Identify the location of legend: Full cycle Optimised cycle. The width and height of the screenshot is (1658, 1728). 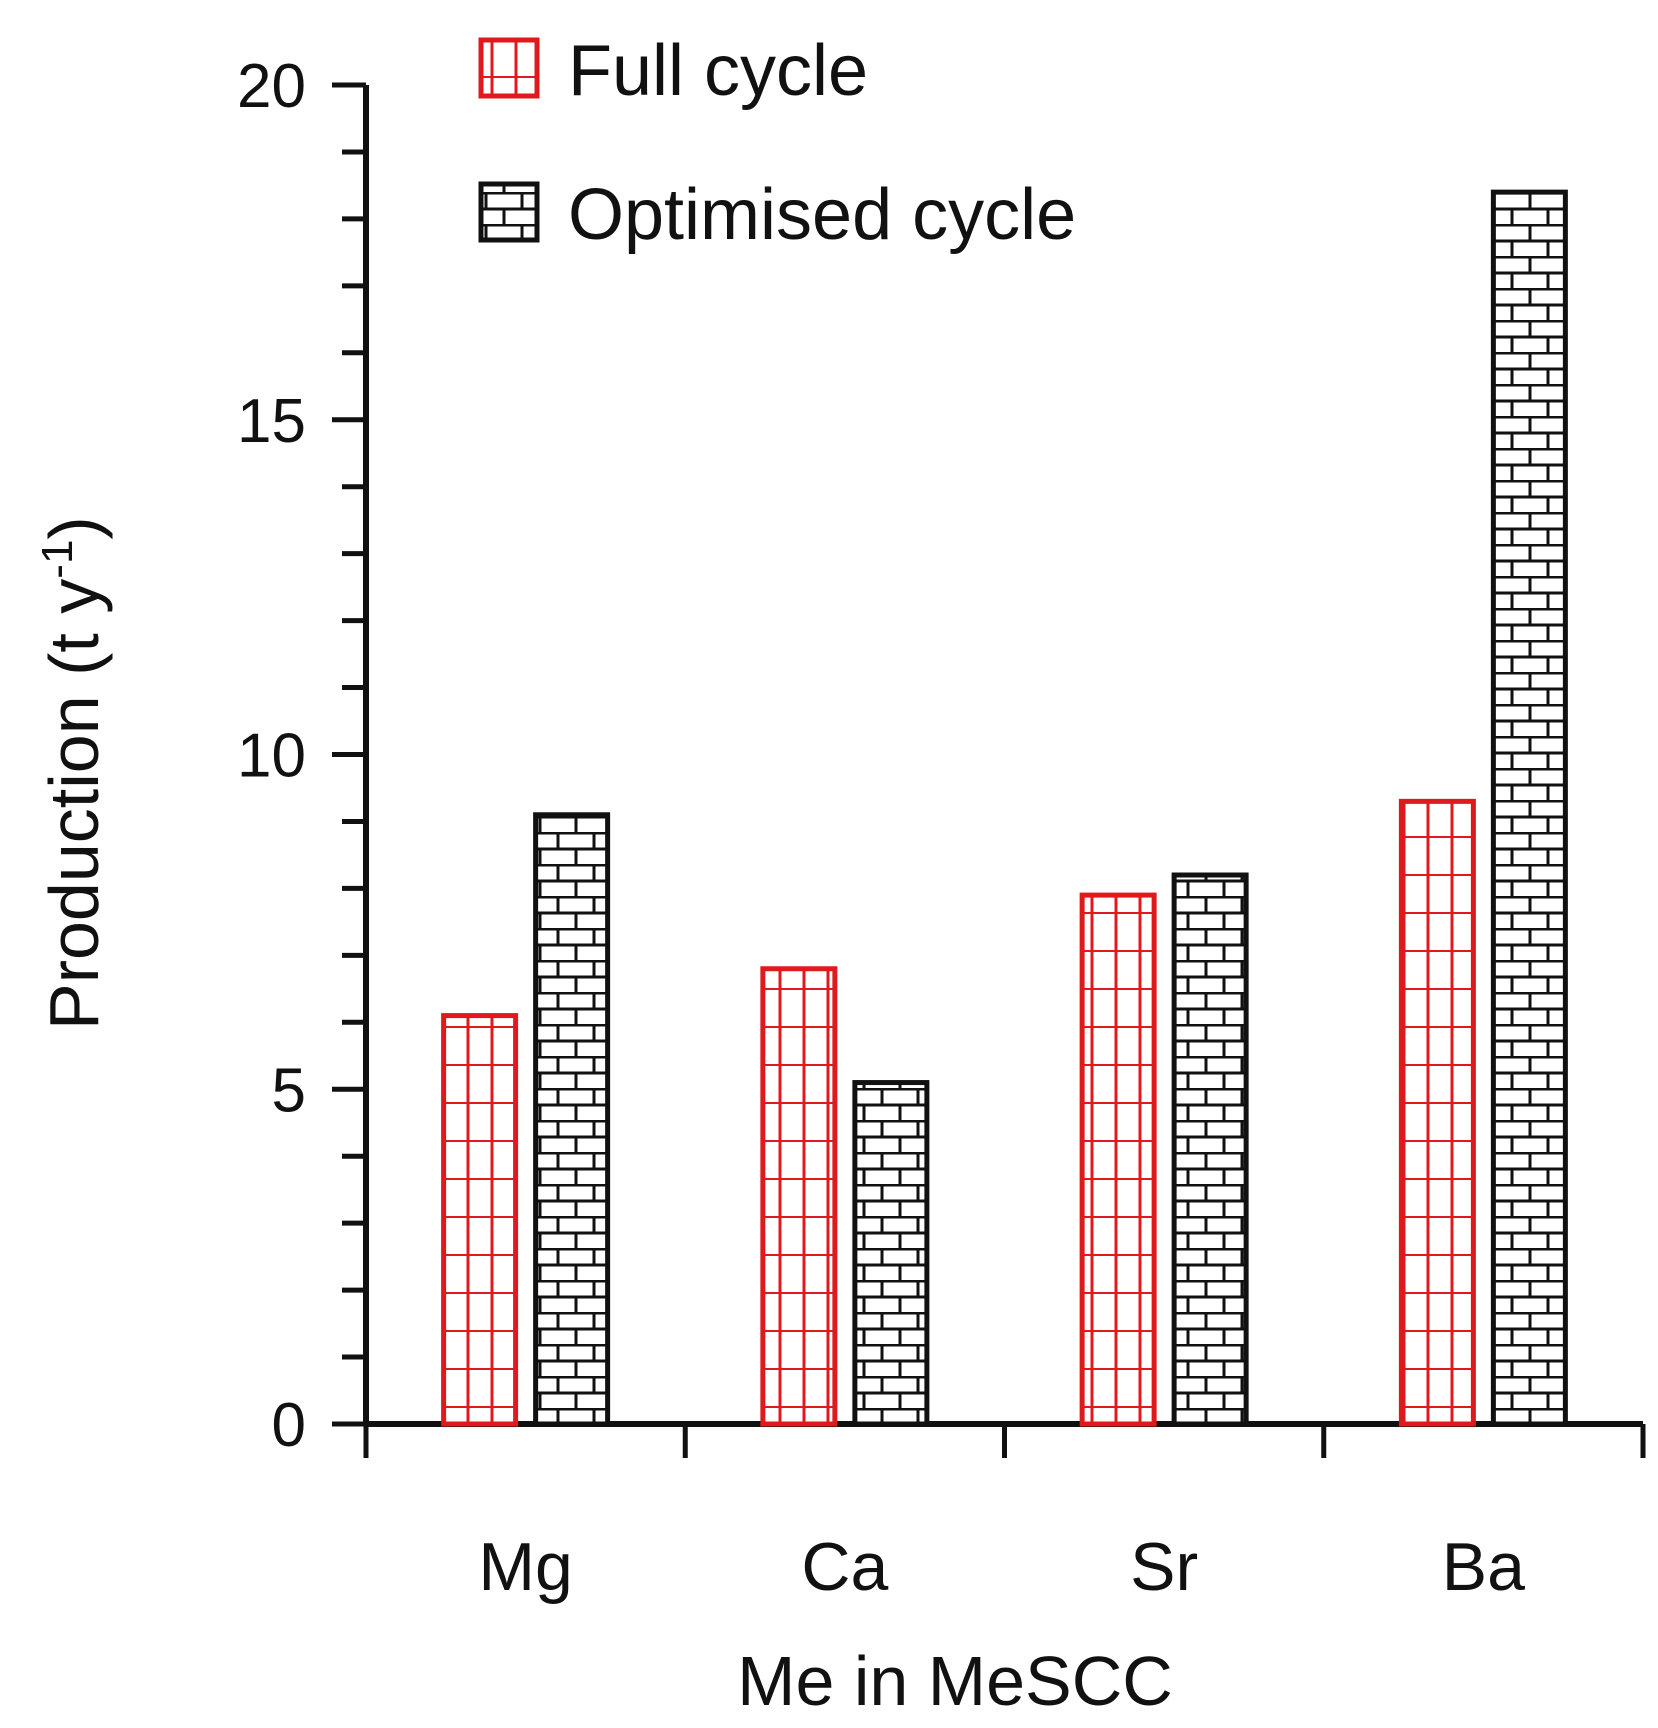
(777, 143).